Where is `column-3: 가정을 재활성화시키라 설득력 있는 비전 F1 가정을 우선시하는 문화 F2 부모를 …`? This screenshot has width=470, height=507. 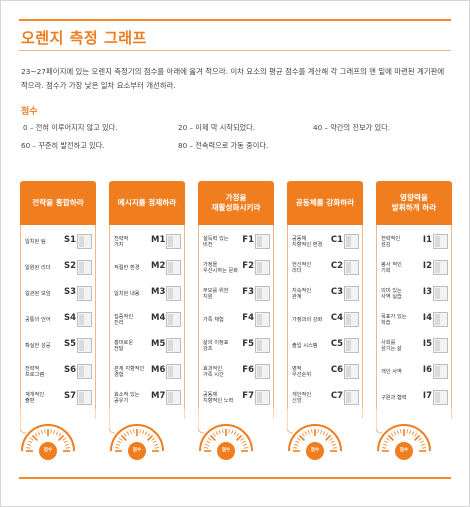
column-3: 가정을 재활성화시키라 설득력 있는 비전 F1 가정을 우선시하는 문화 F2 부모를 … is located at coordinates (236, 321).